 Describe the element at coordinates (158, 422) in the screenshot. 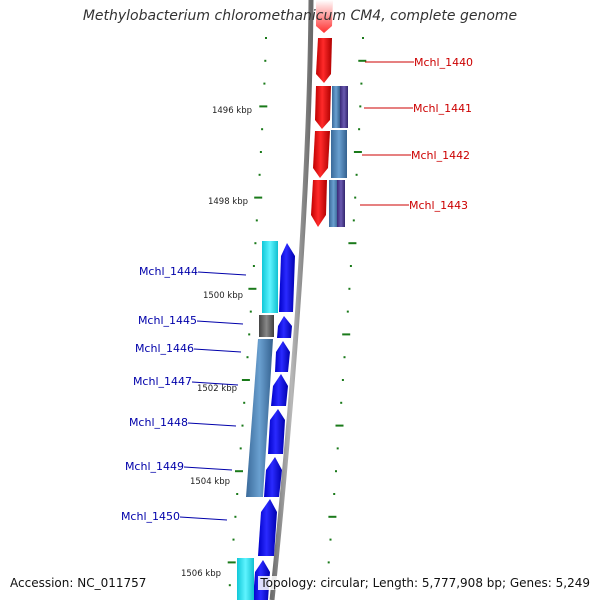

I see `gene-label: Mchl_1448` at that location.